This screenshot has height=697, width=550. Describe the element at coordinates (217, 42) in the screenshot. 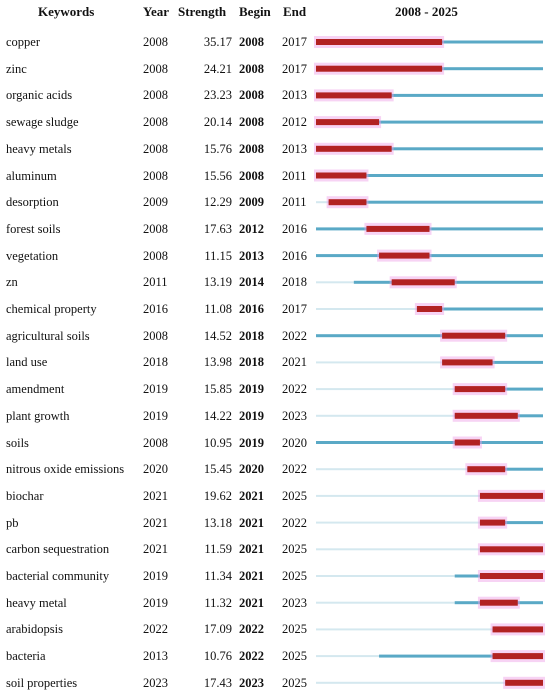

I see `strength-cell: 35.17` at that location.